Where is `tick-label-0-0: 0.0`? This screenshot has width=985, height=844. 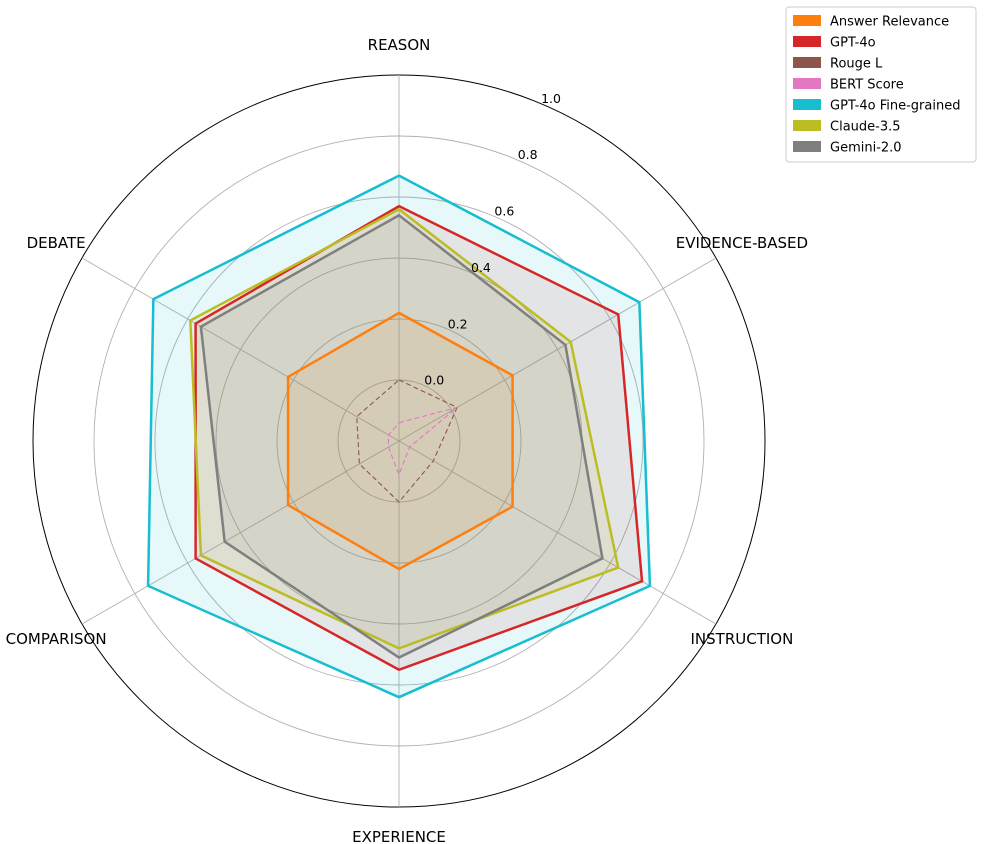 tick-label-0-0: 0.0 is located at coordinates (434, 380).